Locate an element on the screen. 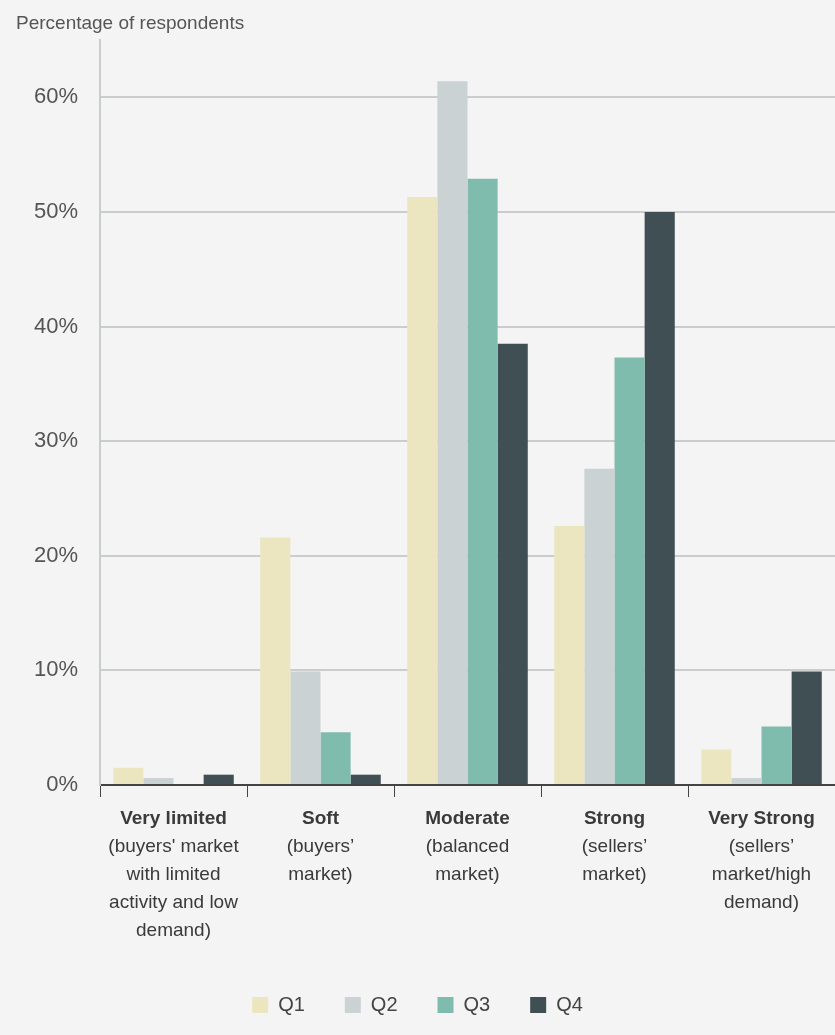 This screenshot has height=1035, width=835. y-tick-label: 10% is located at coordinates (55, 669).